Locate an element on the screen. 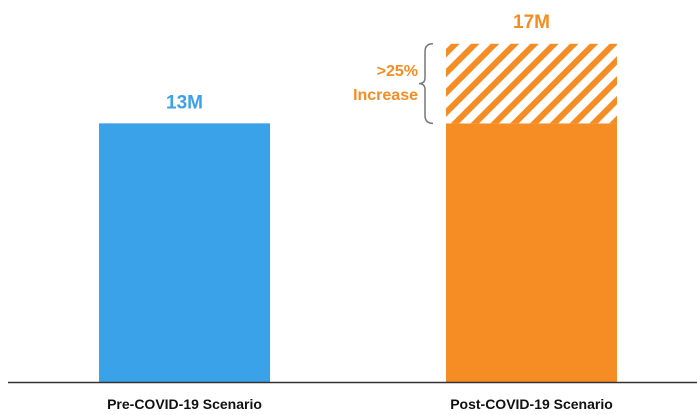 The height and width of the screenshot is (415, 697). increase-annotation: >25% Increase is located at coordinates (393, 84).